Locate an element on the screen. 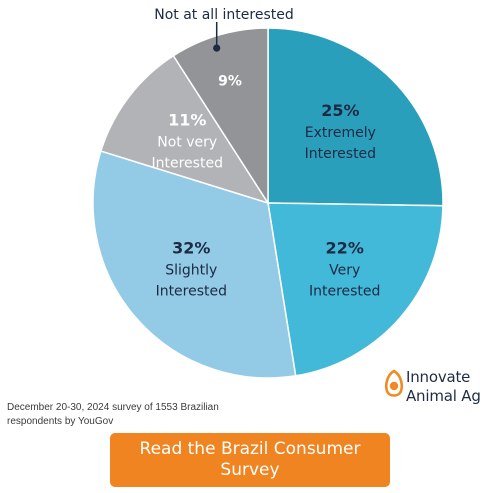 Image resolution: width=500 pixels, height=493 pixels. pie-label-extremely-interested: Extremely is located at coordinates (340, 133).